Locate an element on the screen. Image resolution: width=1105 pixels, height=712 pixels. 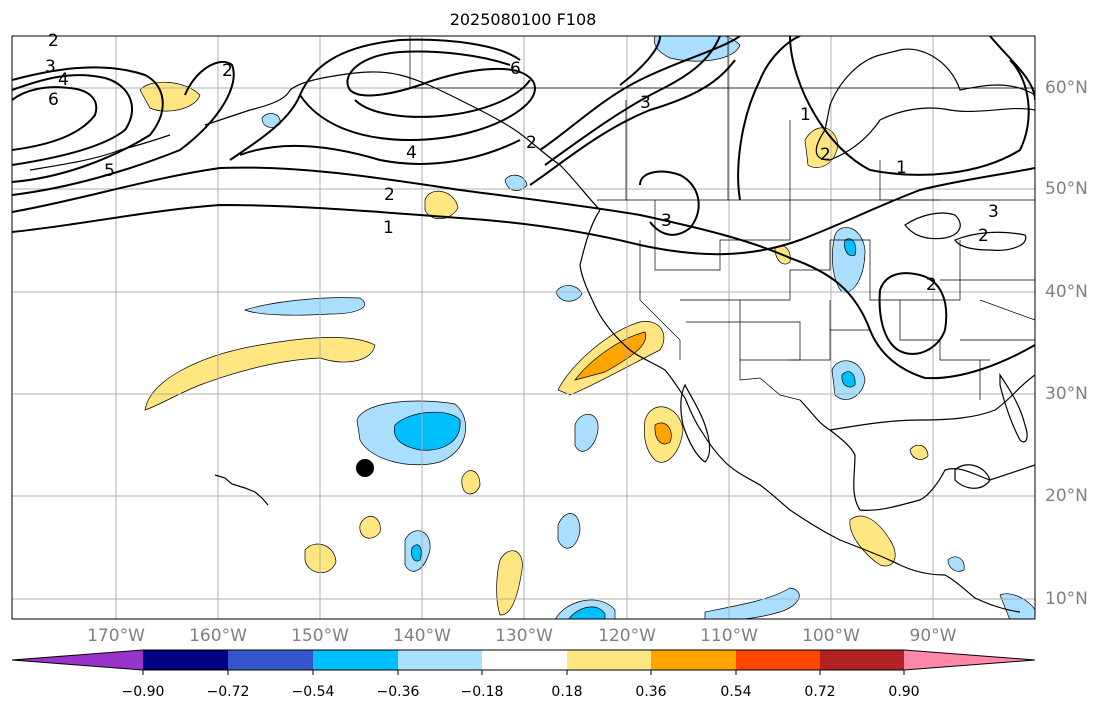
longitude-label: 140°W is located at coordinates (422, 636).